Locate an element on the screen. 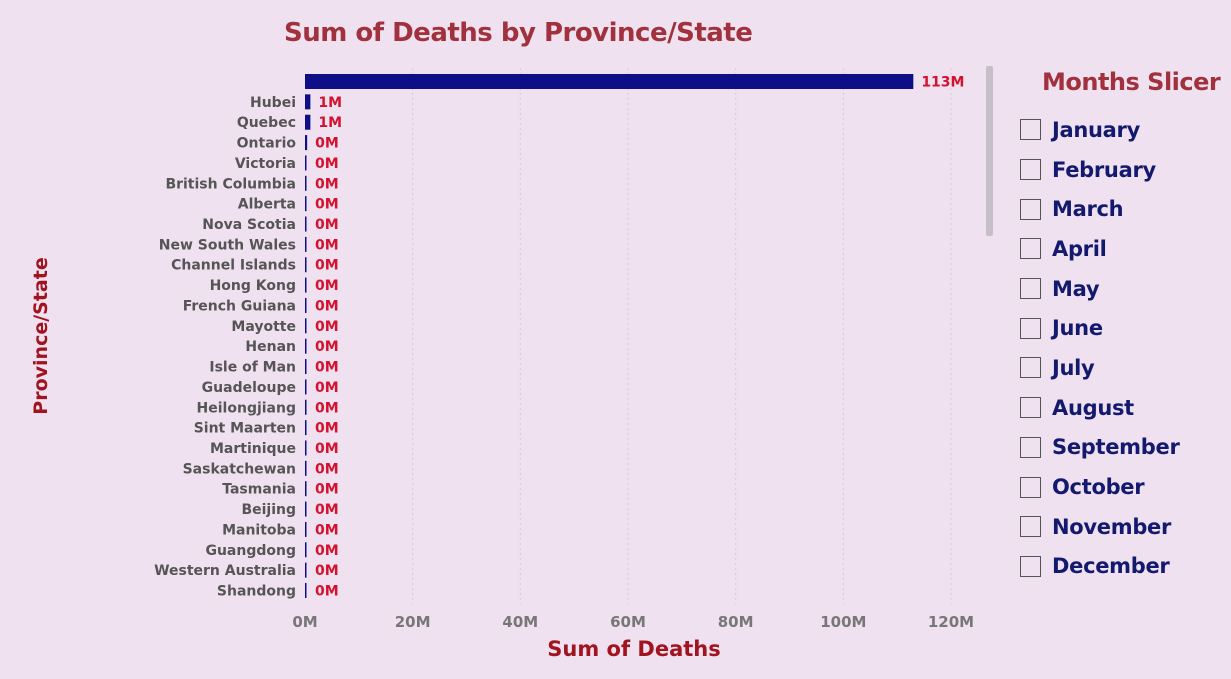  category-label: Isle of Man is located at coordinates (252, 368).